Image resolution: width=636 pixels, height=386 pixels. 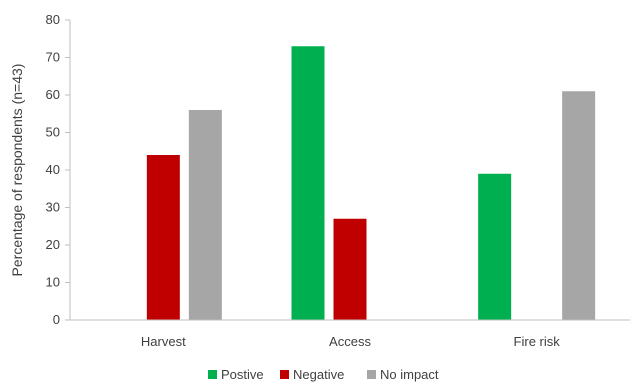 What do you see at coordinates (17, 170) in the screenshot?
I see `y-axis-title: Percentage of respondents (n=43)` at bounding box center [17, 170].